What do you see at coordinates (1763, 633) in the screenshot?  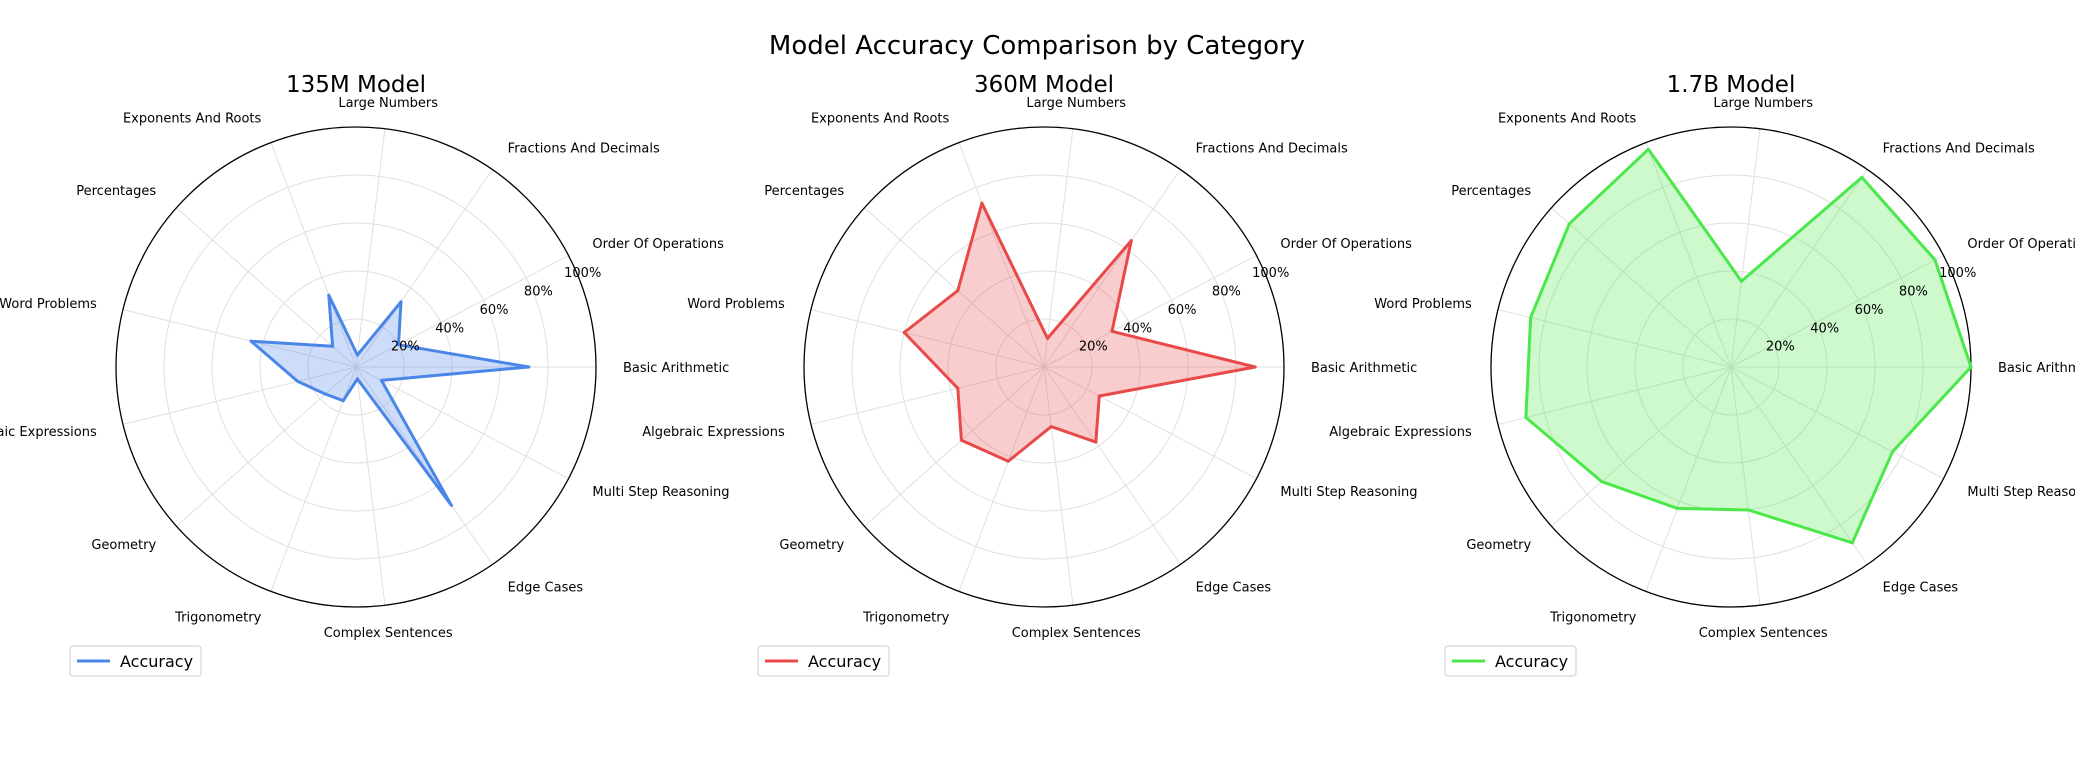 I see `category-label: Complex Sentences` at bounding box center [1763, 633].